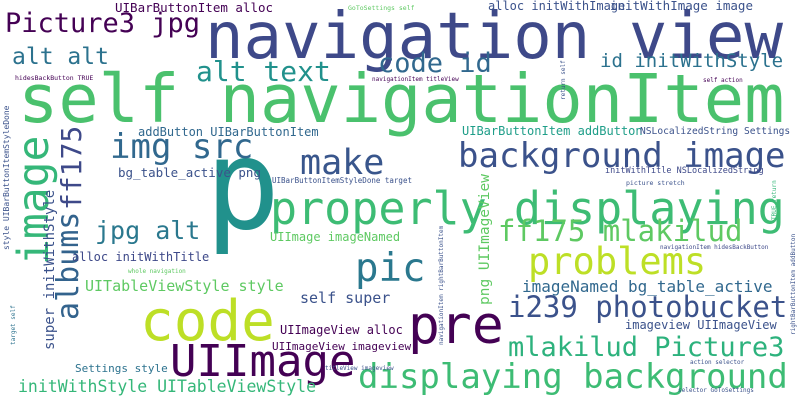 Image resolution: width=800 pixels, height=400 pixels. Describe the element at coordinates (194, 7) in the screenshot. I see `word: UIBarButtonItem alloc` at that location.